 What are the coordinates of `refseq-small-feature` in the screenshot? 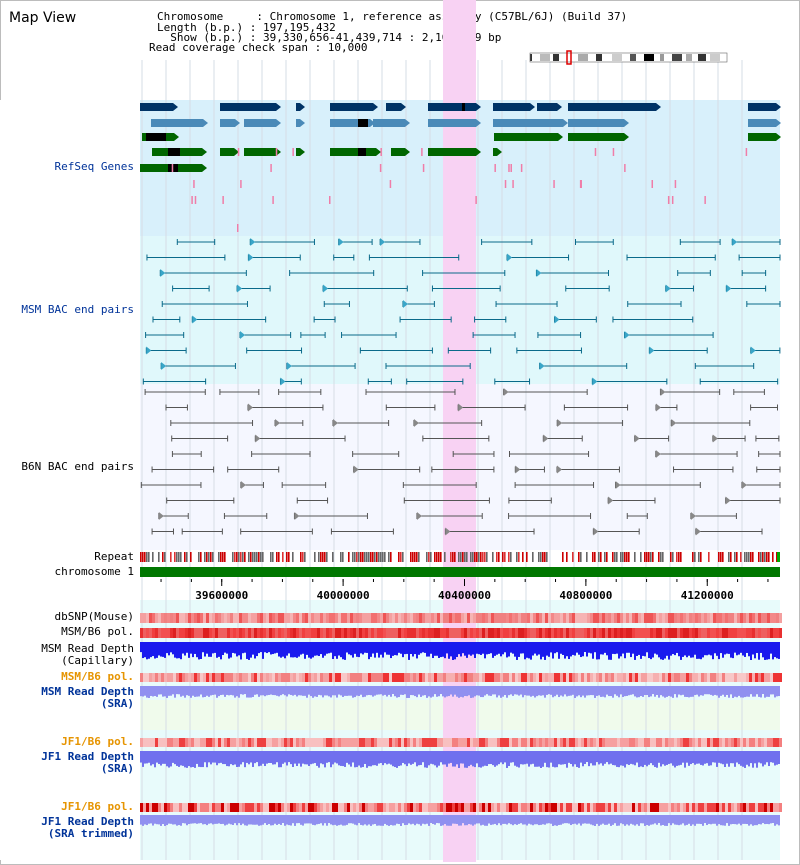 It's located at (381, 152).